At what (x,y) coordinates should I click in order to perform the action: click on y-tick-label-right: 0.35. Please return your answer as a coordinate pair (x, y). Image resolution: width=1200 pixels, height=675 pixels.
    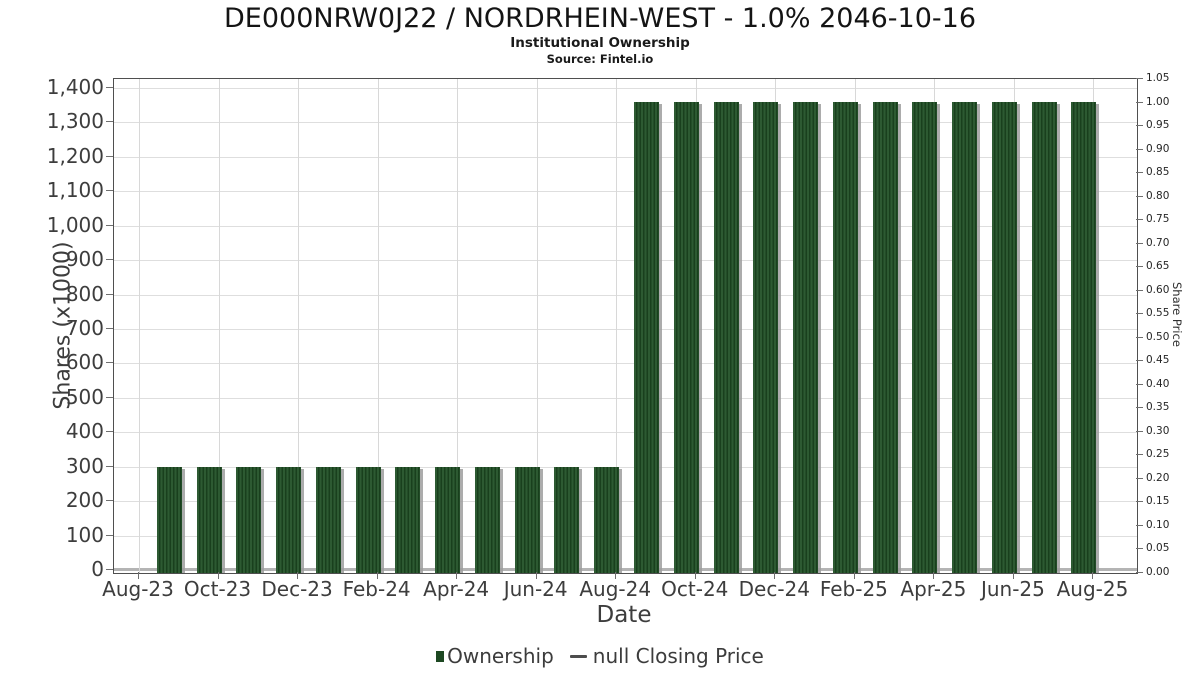
    Looking at the image, I should click on (1158, 407).